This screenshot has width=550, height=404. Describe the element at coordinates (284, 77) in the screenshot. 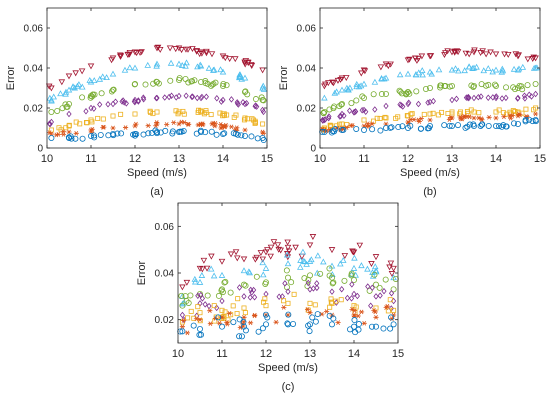

I see `y-axis-label: Error` at that location.